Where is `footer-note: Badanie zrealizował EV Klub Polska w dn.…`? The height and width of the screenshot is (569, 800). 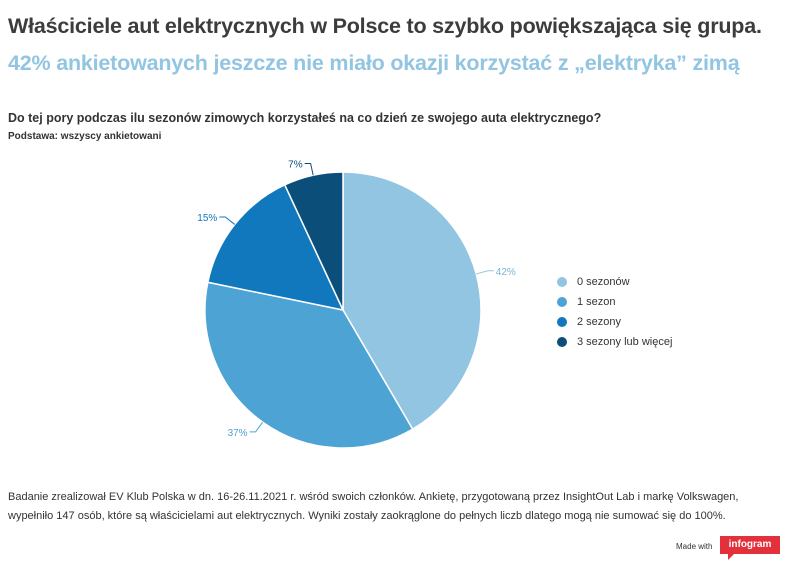 footer-note: Badanie zrealizował EV Klub Polska w dn.… is located at coordinates (373, 506).